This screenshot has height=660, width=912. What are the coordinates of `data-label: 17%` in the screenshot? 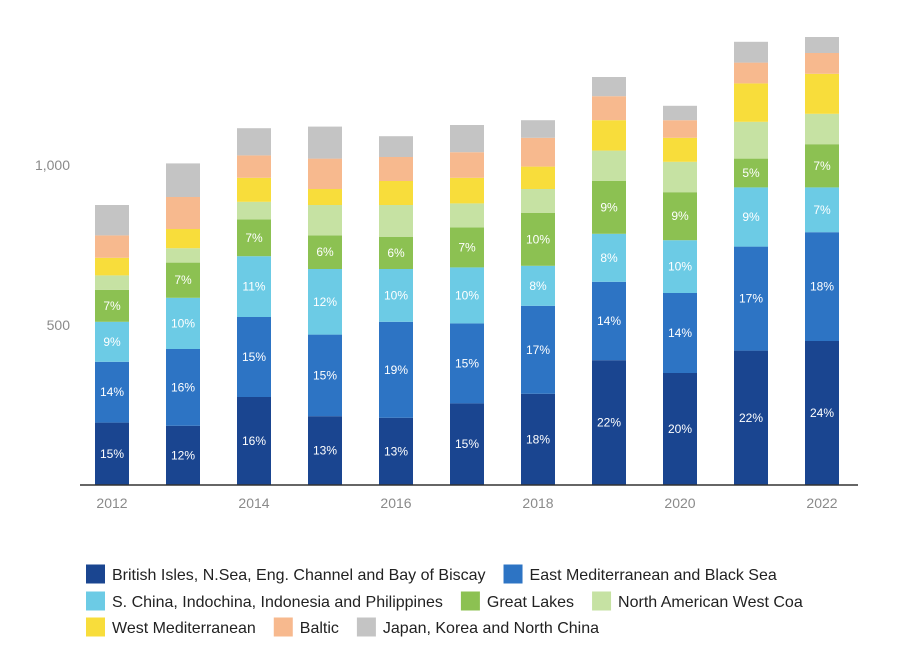 It's located at (751, 299).